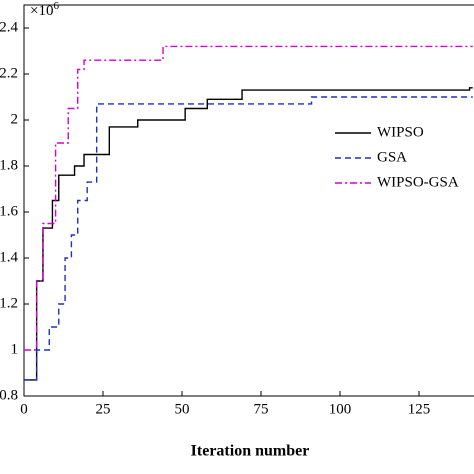  I want to click on y-tick-label: 1.4, so click(9, 257).